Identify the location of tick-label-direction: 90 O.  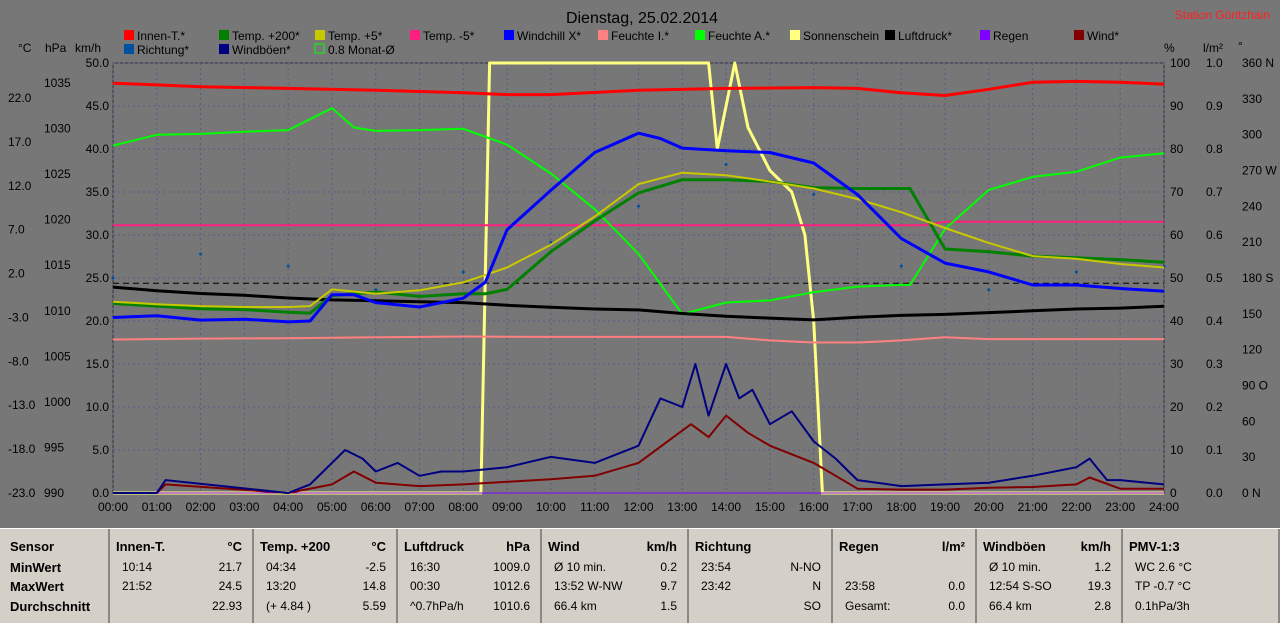
(1255, 386).